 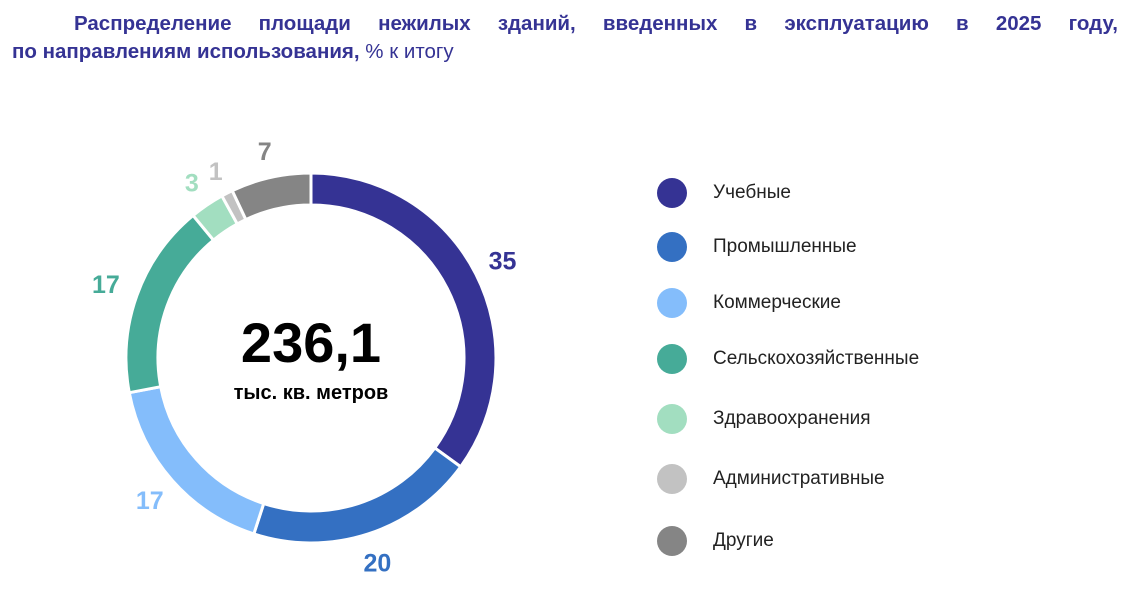 What do you see at coordinates (186, 51) in the screenshot?
I see `chart-title-line2-bold: по направлениям использования,` at bounding box center [186, 51].